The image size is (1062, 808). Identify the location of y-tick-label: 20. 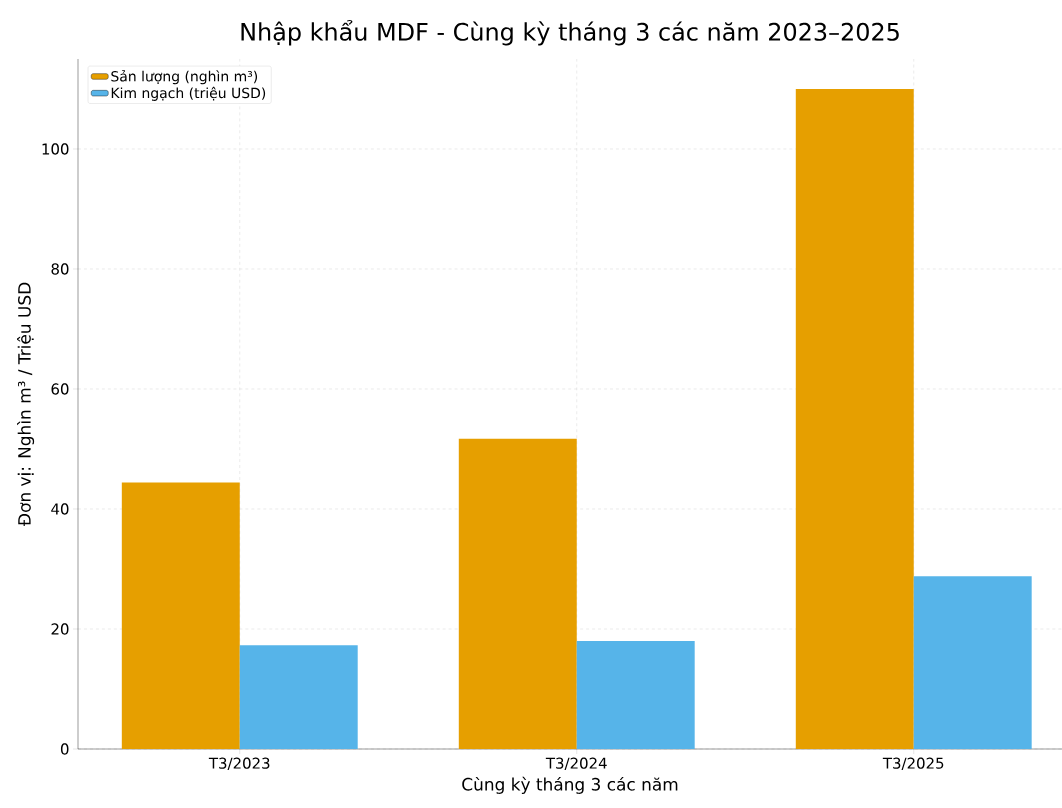
(60, 629).